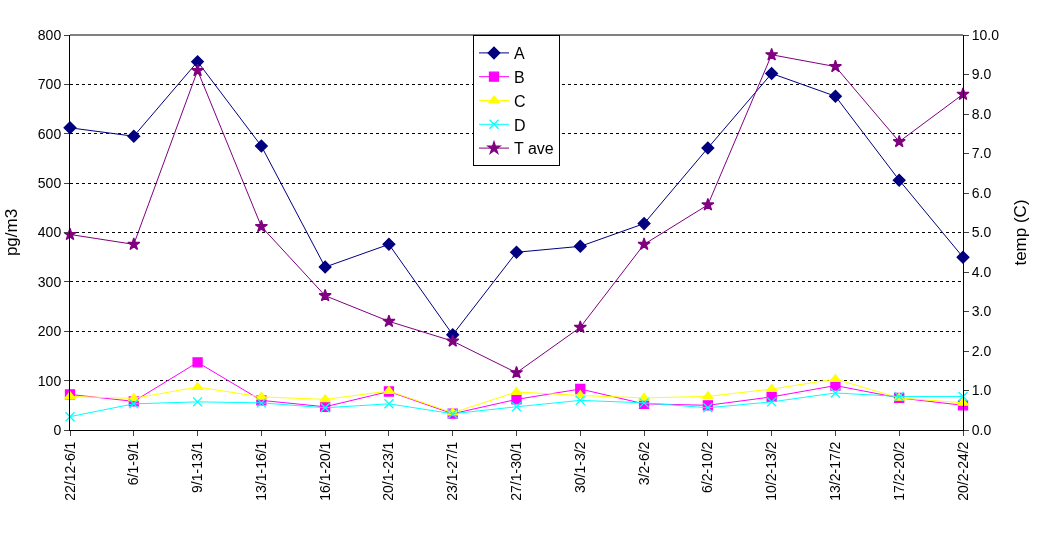 Image resolution: width=1043 pixels, height=550 pixels. What do you see at coordinates (579, 467) in the screenshot?
I see `x-tick-label: 30/1-3/2` at bounding box center [579, 467].